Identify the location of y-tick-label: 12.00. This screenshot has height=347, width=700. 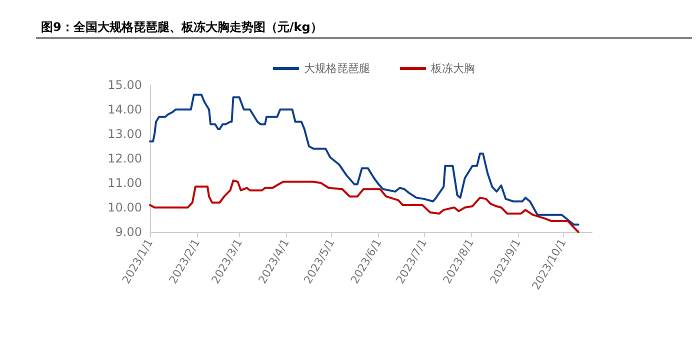
(125, 159).